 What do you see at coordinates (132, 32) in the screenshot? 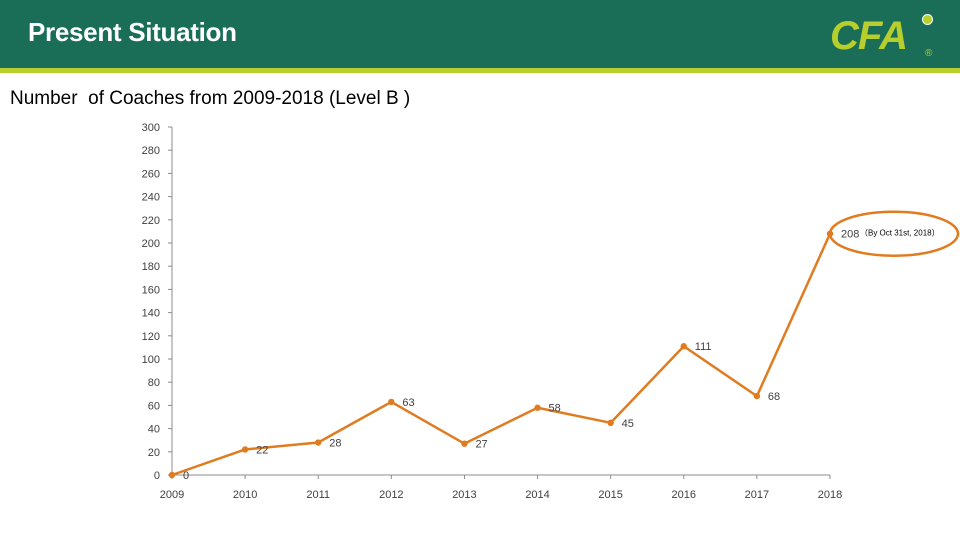
I see `page-title: Present Situation` at bounding box center [132, 32].